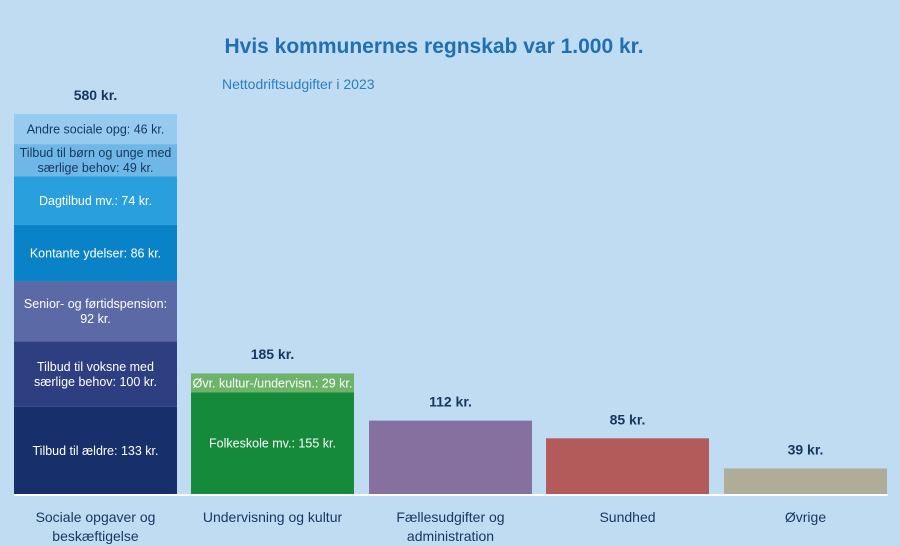 The height and width of the screenshot is (546, 900). I want to click on category-label: Øvrige, so click(805, 517).